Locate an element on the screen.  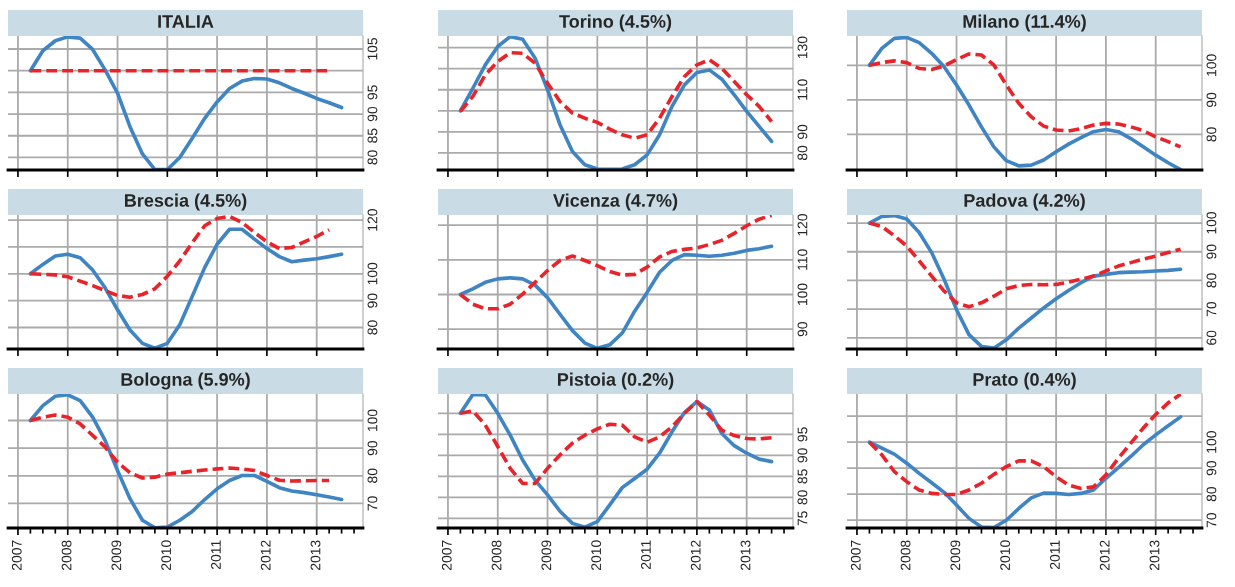
chart-title: ITALIA is located at coordinates (186, 21).